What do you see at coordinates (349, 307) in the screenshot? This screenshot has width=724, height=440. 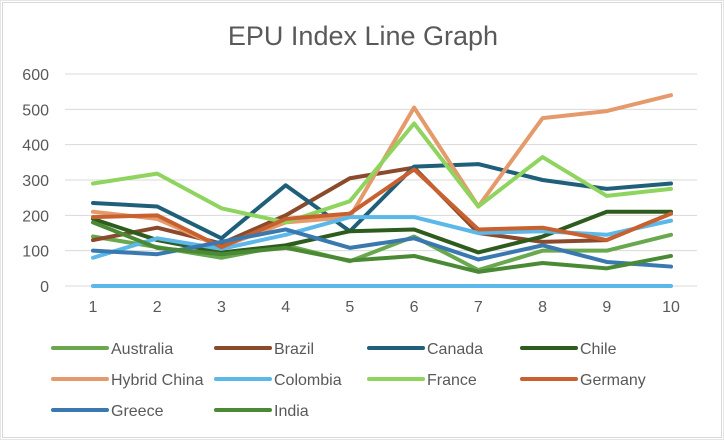 I see `x-tick-label: 5` at bounding box center [349, 307].